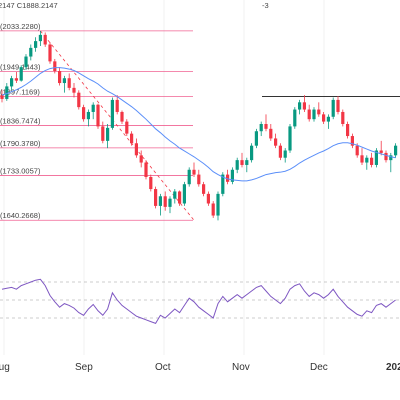 This screenshot has height=400, width=400. What do you see at coordinates (20, 143) in the screenshot?
I see `fib-level-label: (1790.3780)` at bounding box center [20, 143].